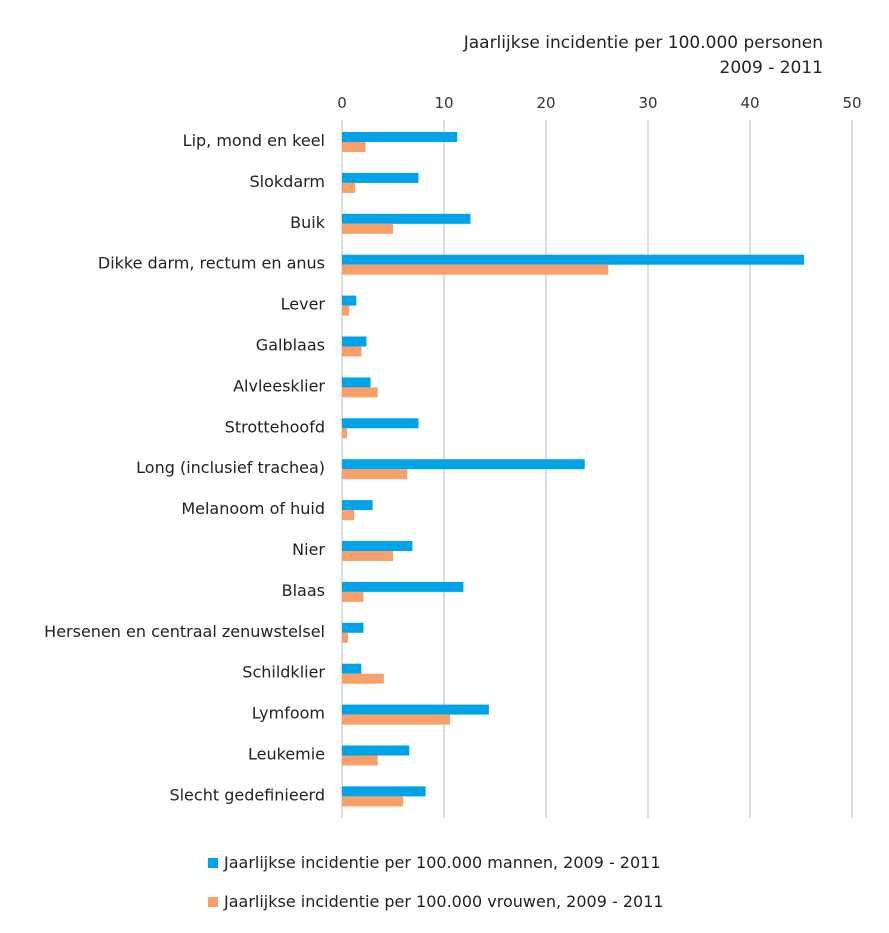  Describe the element at coordinates (286, 754) in the screenshot. I see `category-label: Leukemie` at that location.